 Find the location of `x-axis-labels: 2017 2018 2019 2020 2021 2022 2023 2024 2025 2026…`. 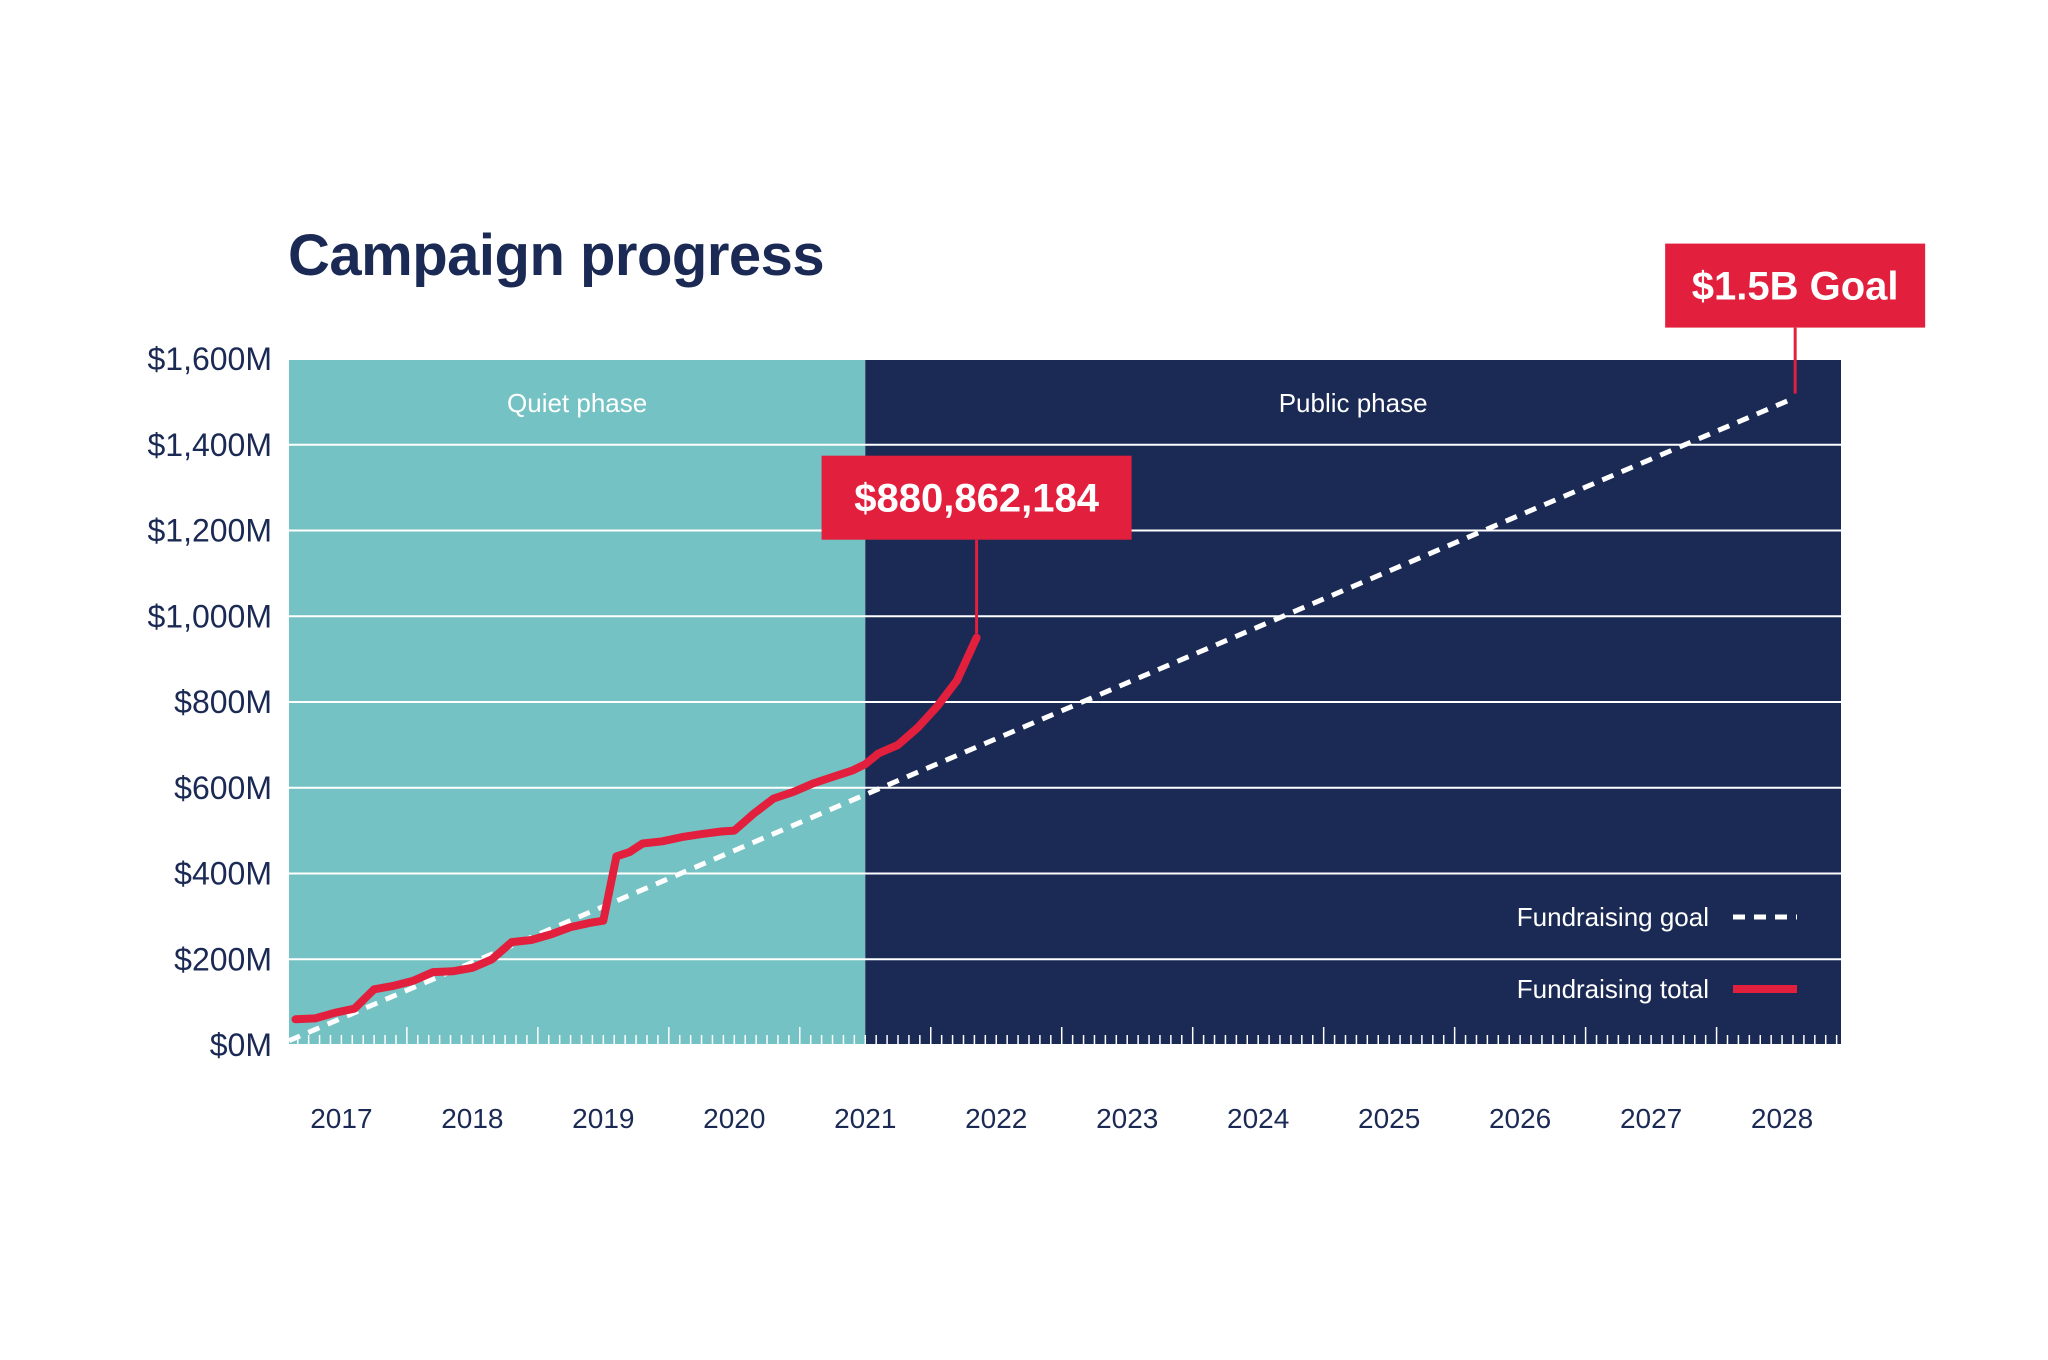

x-axis-labels: 2017 2018 2019 2020 2021 2022 2023 2024 2025 2026… is located at coordinates (1061, 1118).